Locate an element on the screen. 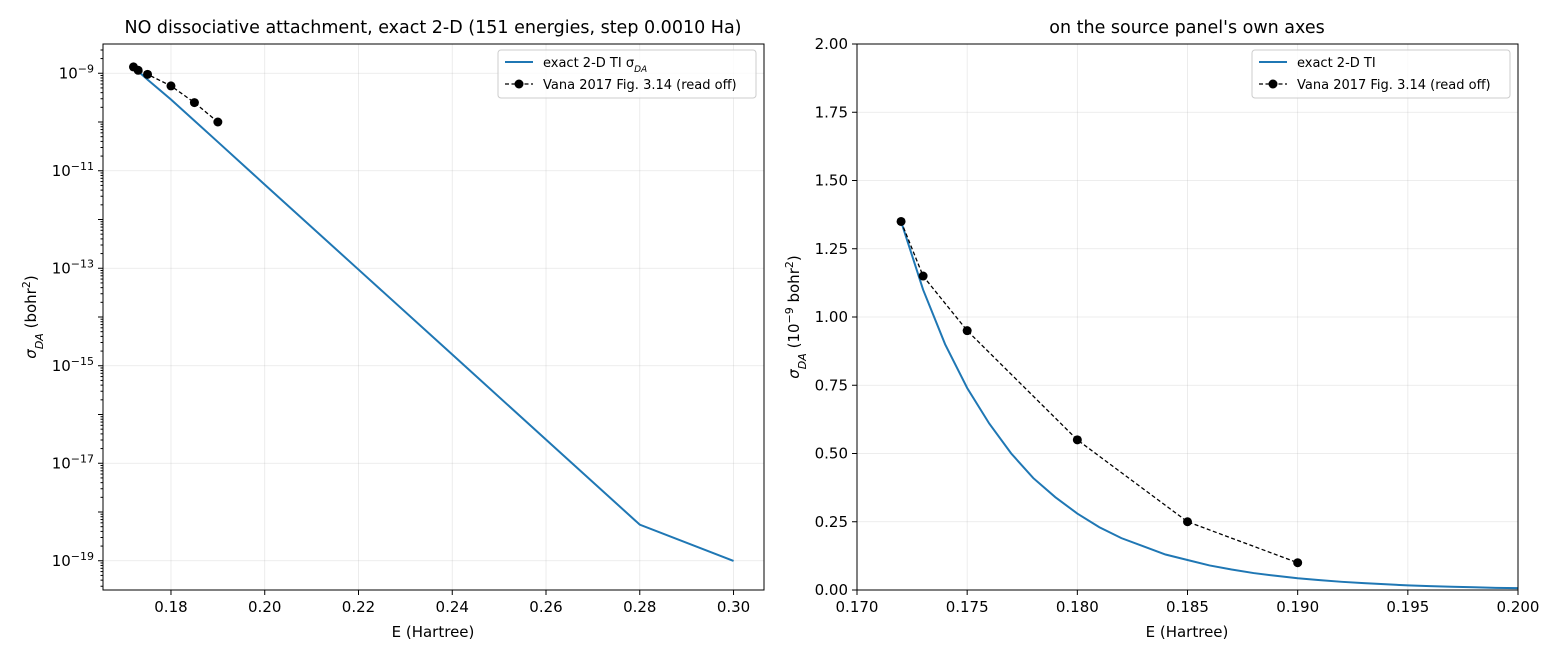  right-y-axis-label: σDA (10−9 bohr2) is located at coordinates (796, 316).